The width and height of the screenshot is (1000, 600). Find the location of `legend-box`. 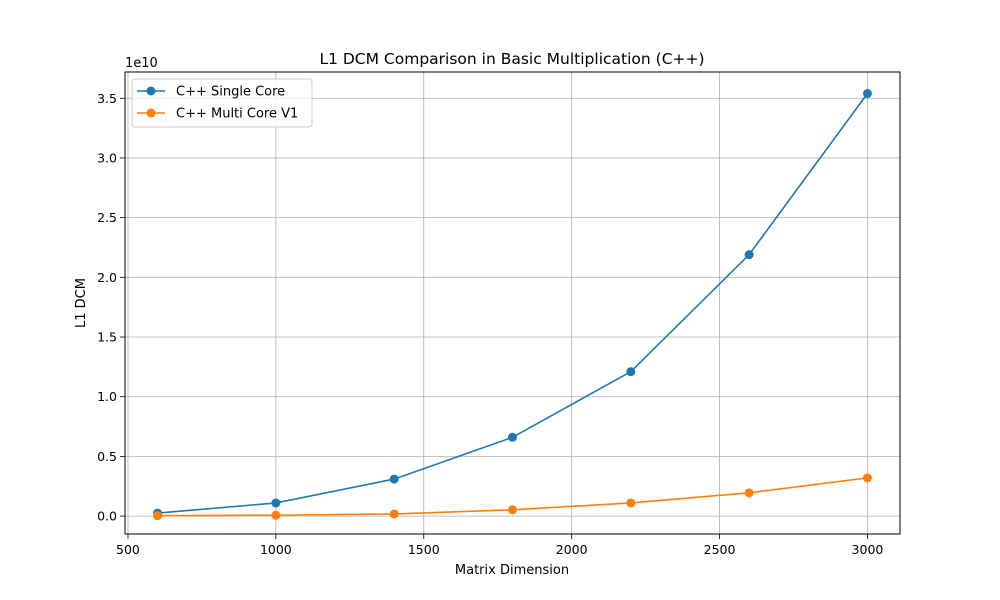

legend-box is located at coordinates (222, 103).